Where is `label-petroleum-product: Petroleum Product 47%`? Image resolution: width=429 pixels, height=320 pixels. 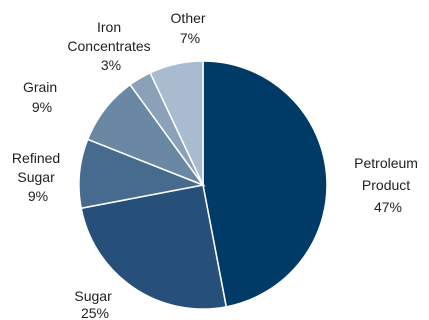
label-petroleum-product: Petroleum Product 47% is located at coordinates (388, 185).